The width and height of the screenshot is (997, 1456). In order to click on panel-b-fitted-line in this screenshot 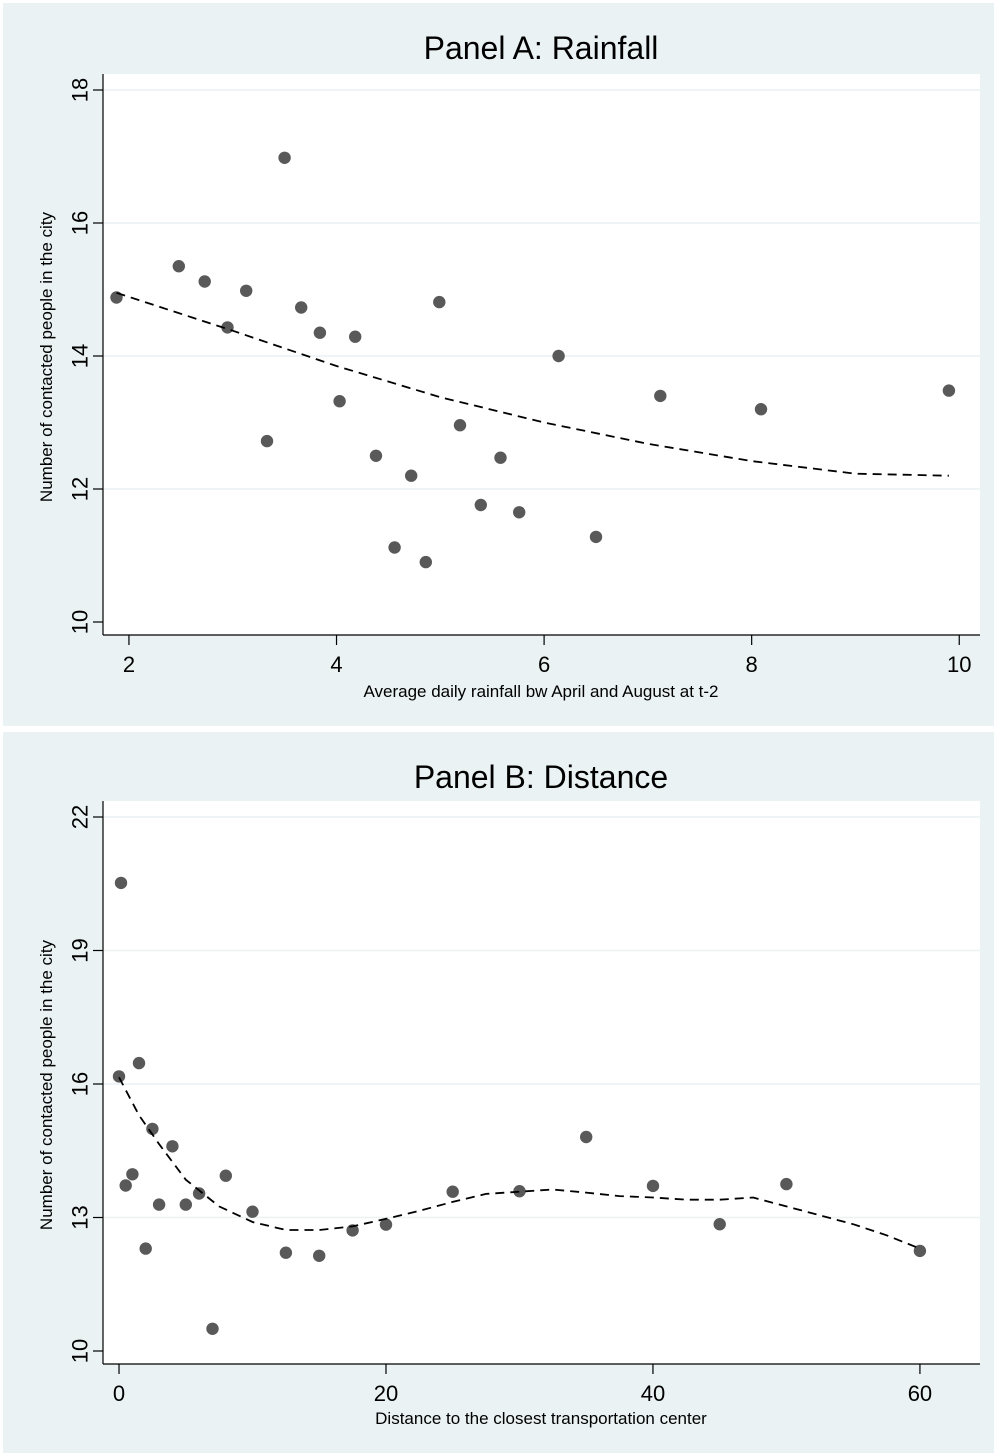, I will do `click(519, 1163)`.